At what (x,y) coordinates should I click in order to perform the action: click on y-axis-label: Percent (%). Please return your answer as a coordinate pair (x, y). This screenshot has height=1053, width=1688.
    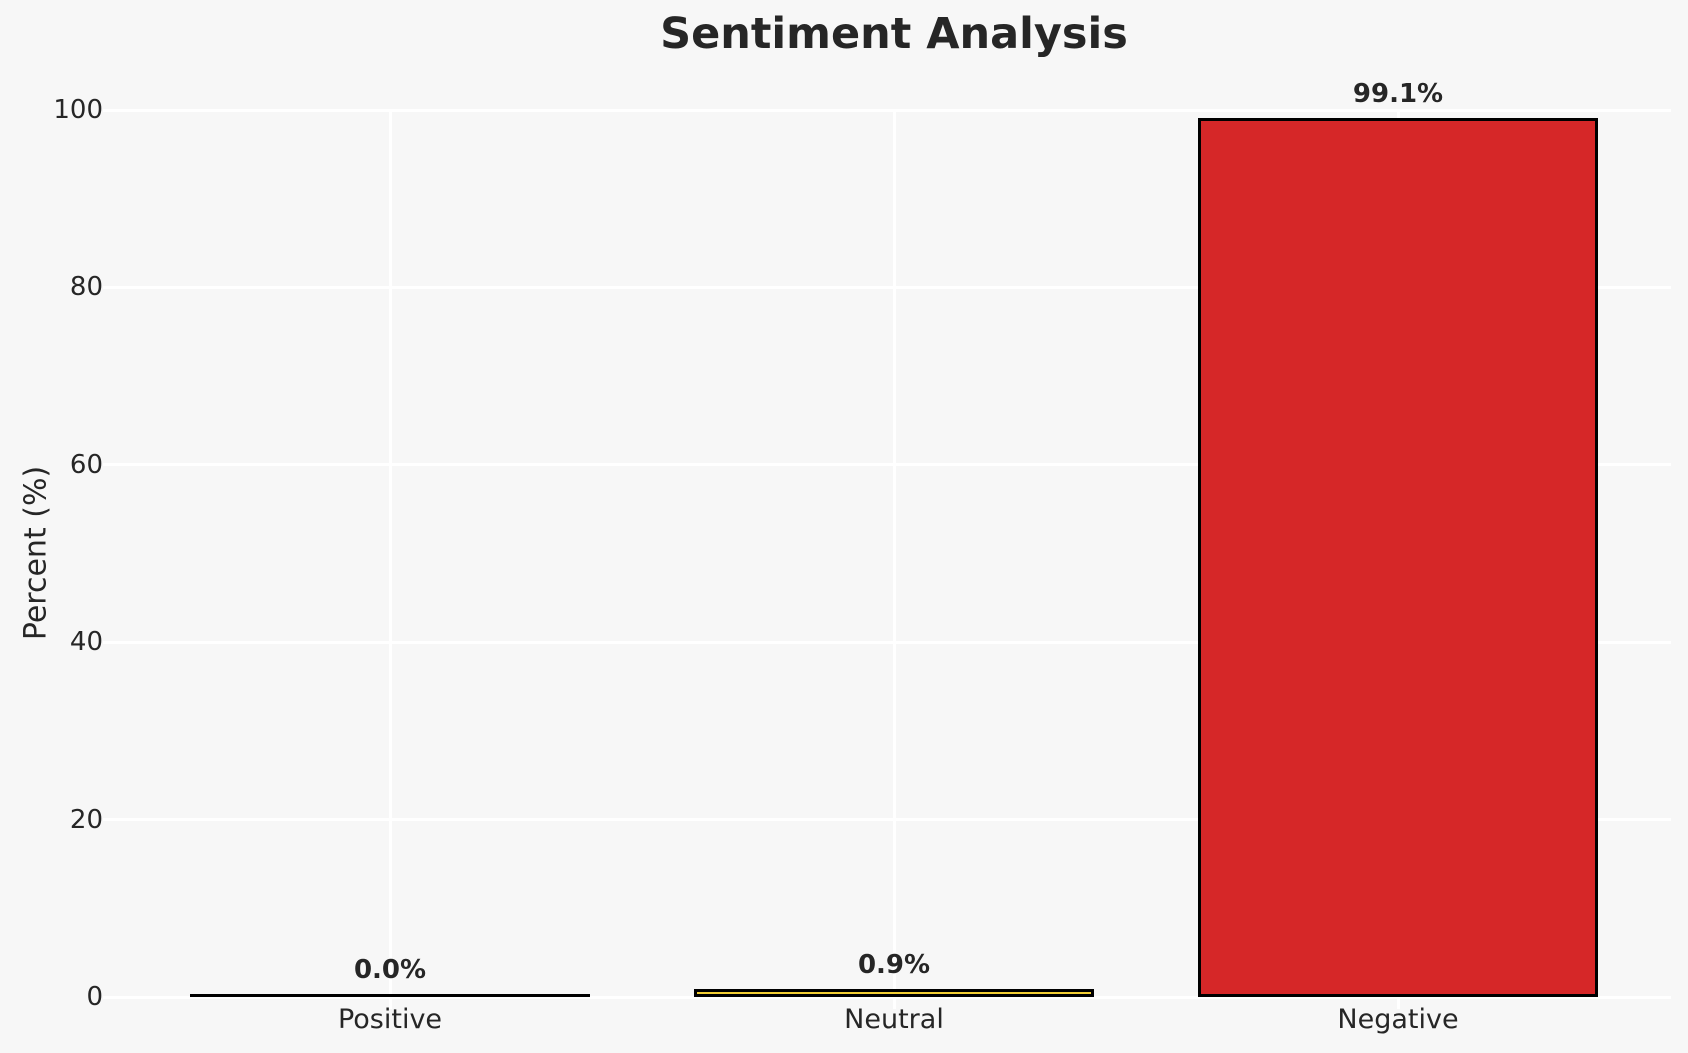
    Looking at the image, I should click on (36, 553).